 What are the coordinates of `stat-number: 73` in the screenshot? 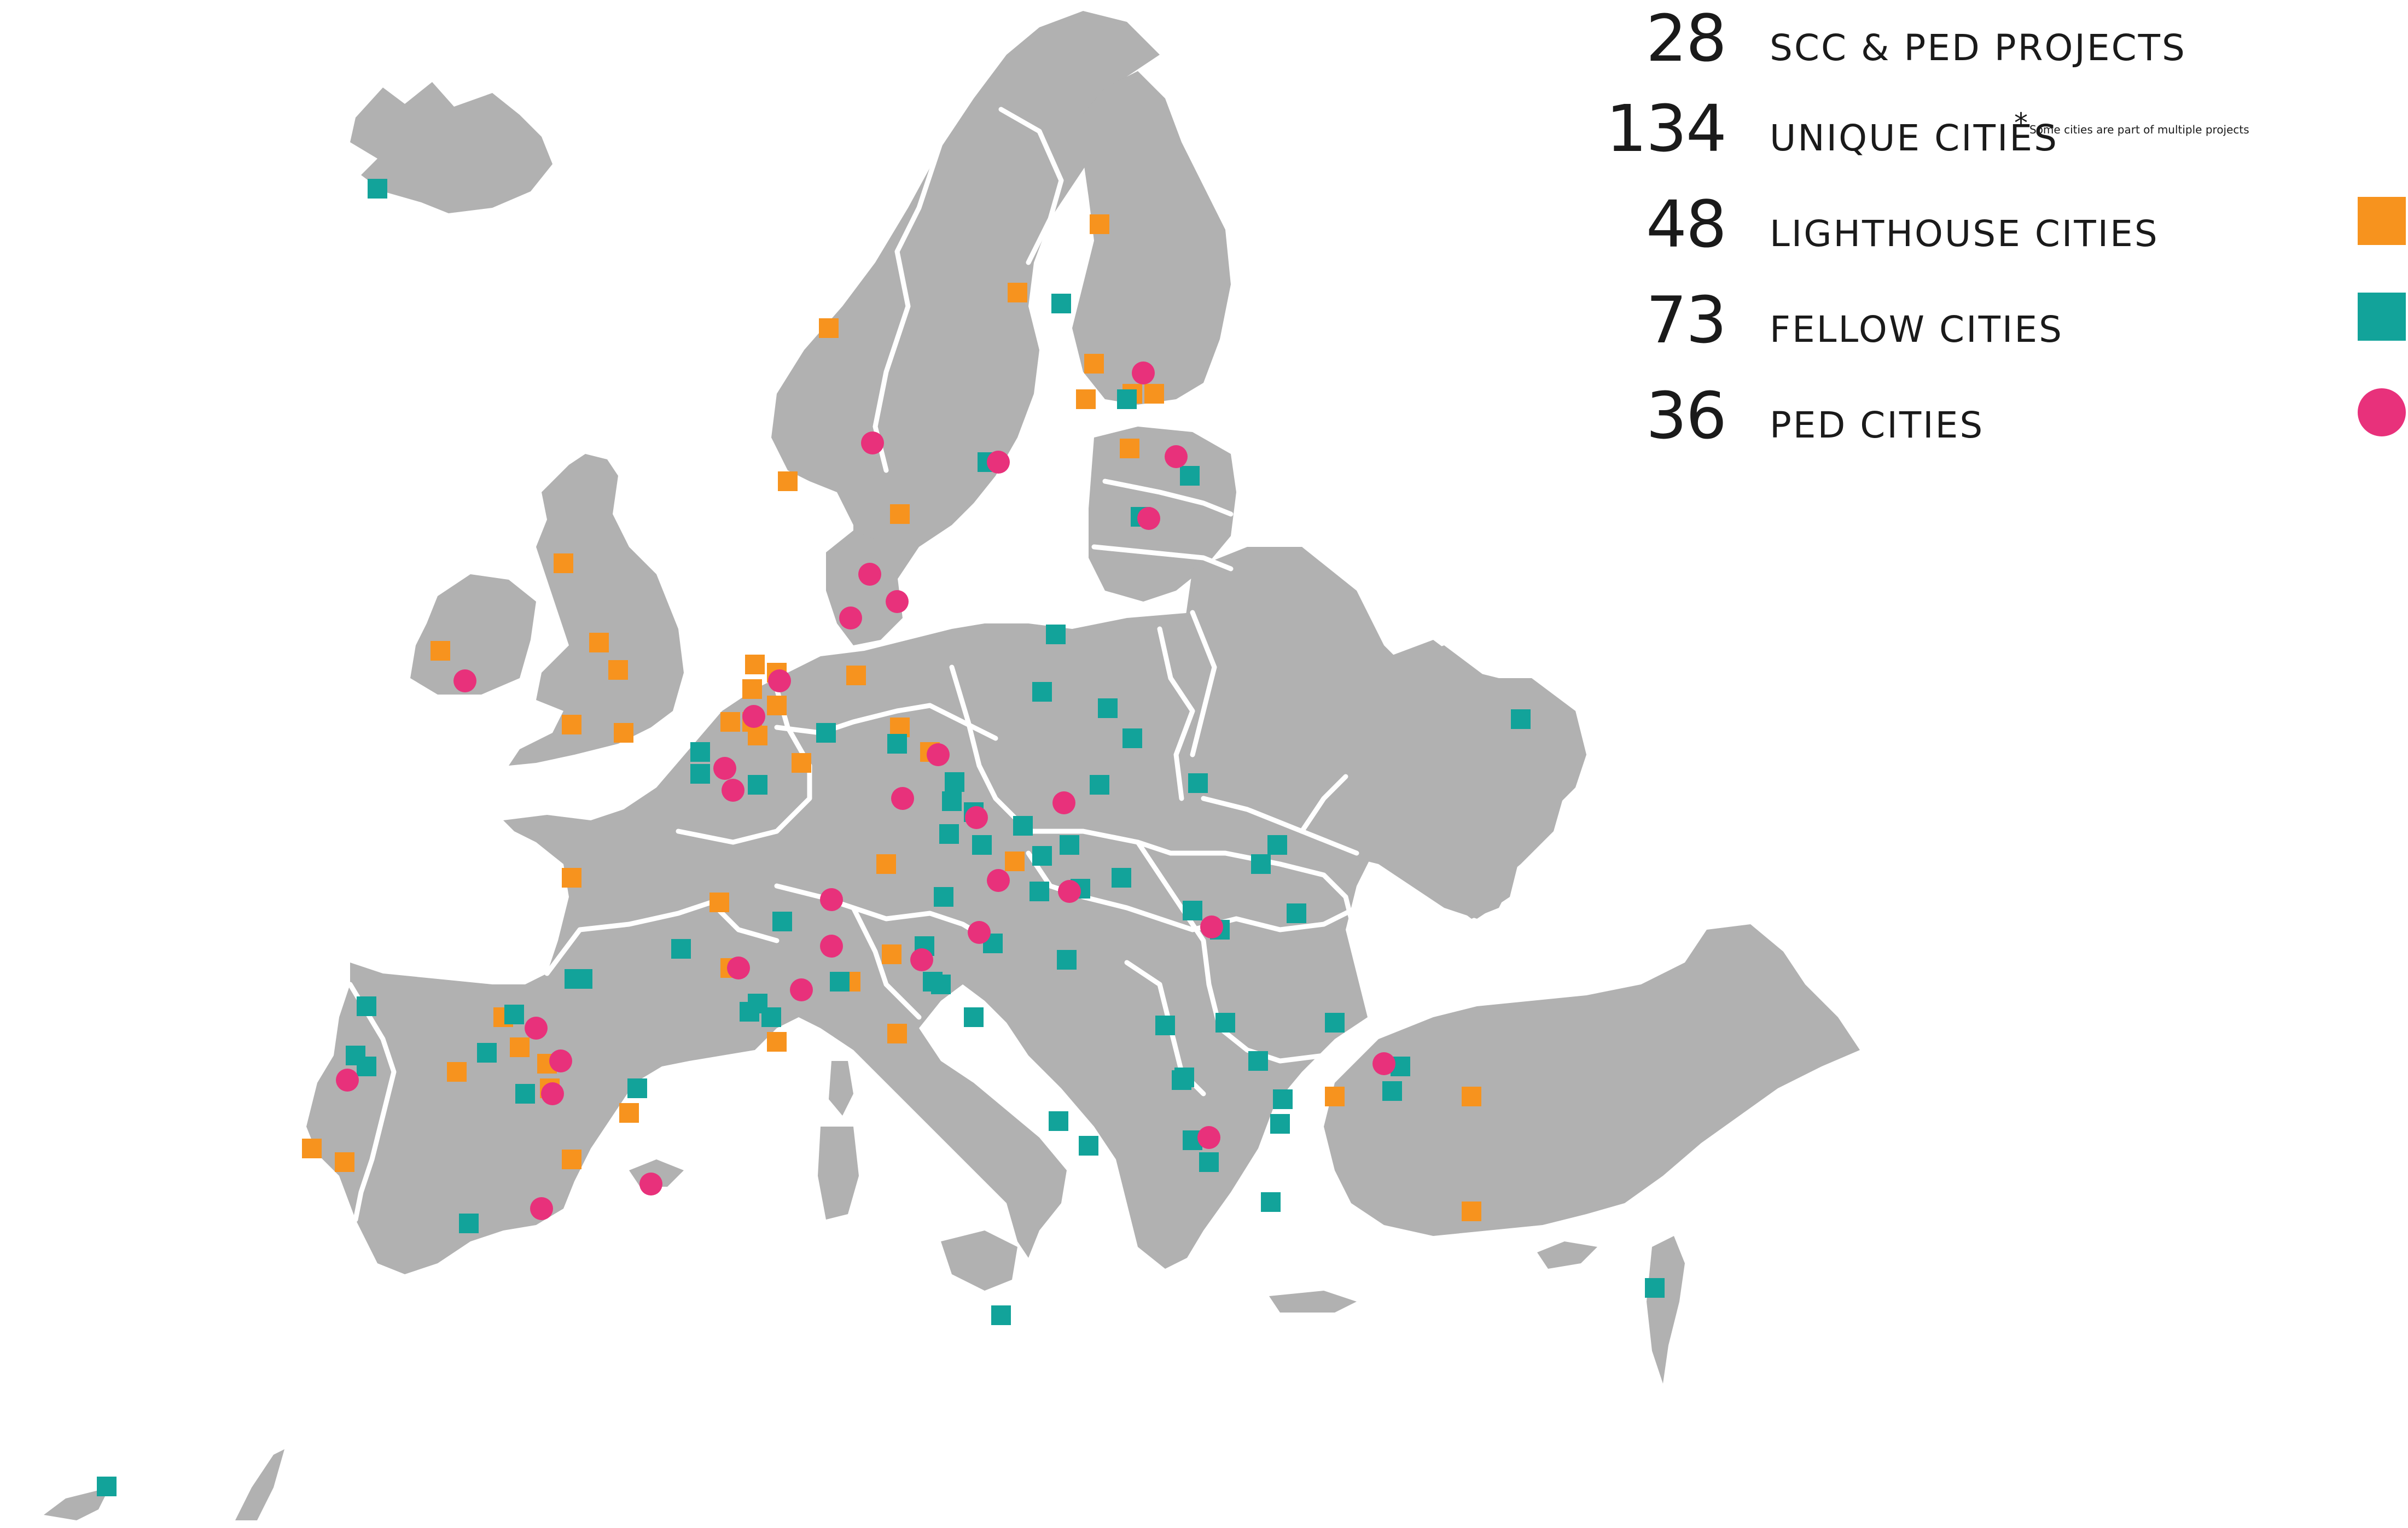 It's located at (1686, 320).